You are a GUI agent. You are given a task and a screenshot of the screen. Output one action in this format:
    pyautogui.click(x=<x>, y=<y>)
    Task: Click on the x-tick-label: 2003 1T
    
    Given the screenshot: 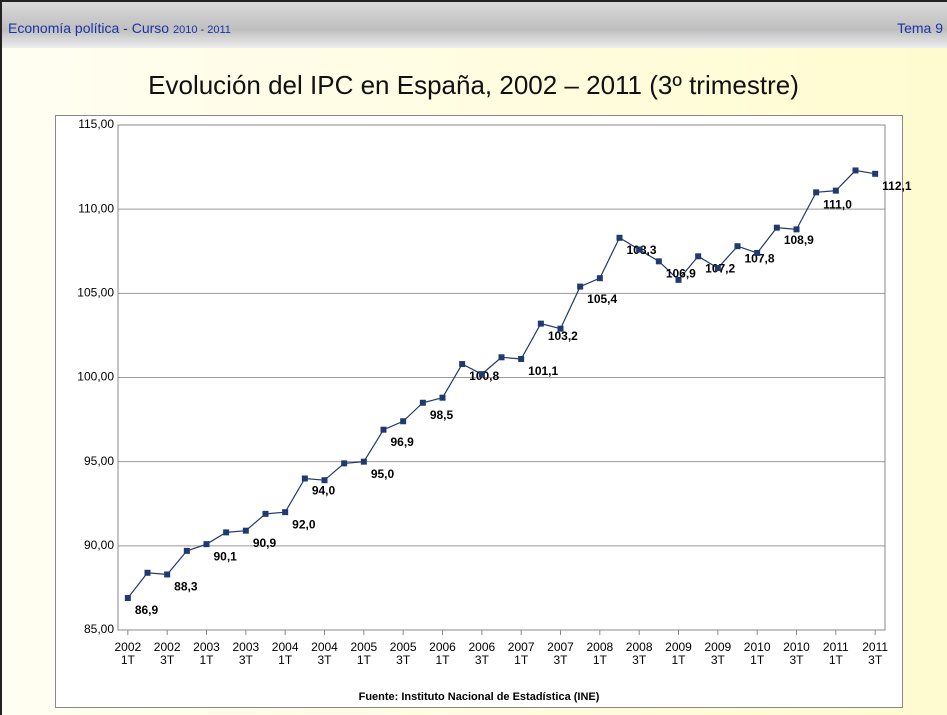 What is the action you would take?
    pyautogui.click(x=206, y=653)
    